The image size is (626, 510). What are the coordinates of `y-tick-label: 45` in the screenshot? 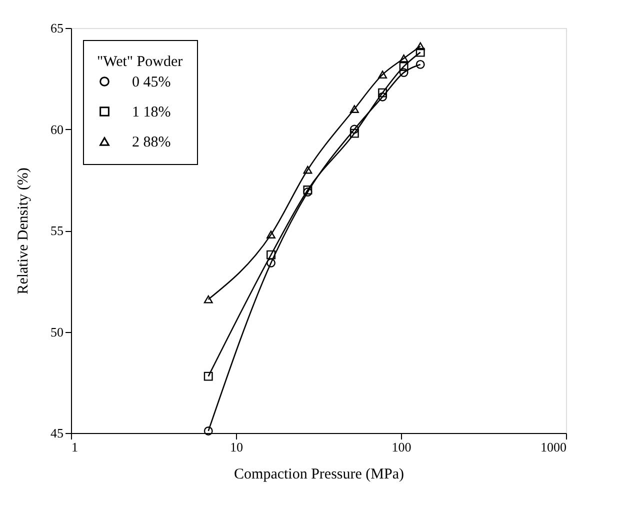 It's located at (57, 433).